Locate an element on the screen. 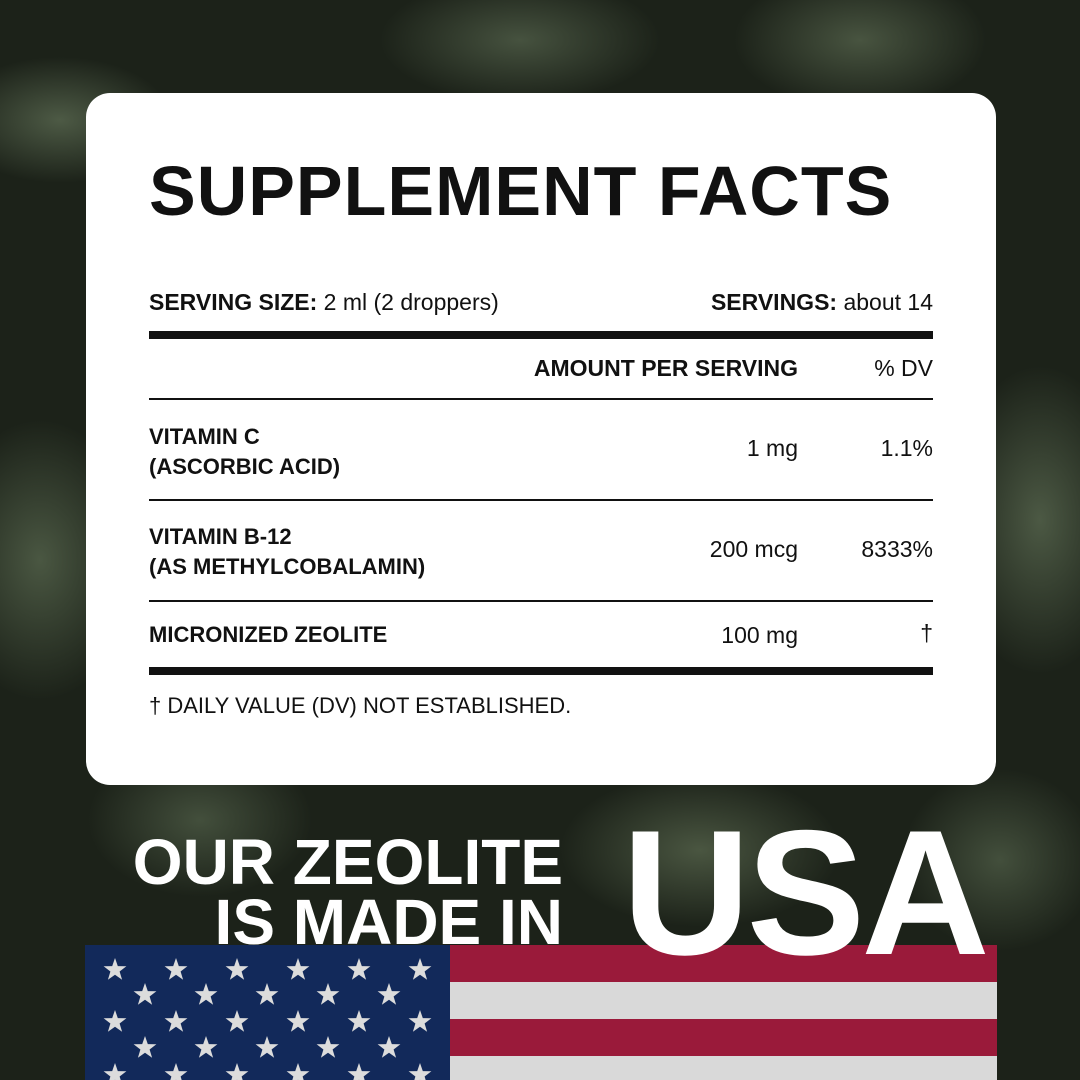 The height and width of the screenshot is (1080, 1080). footnote: † DAILY VALUE (DV) NOT ESTABLISHED. is located at coordinates (360, 705).